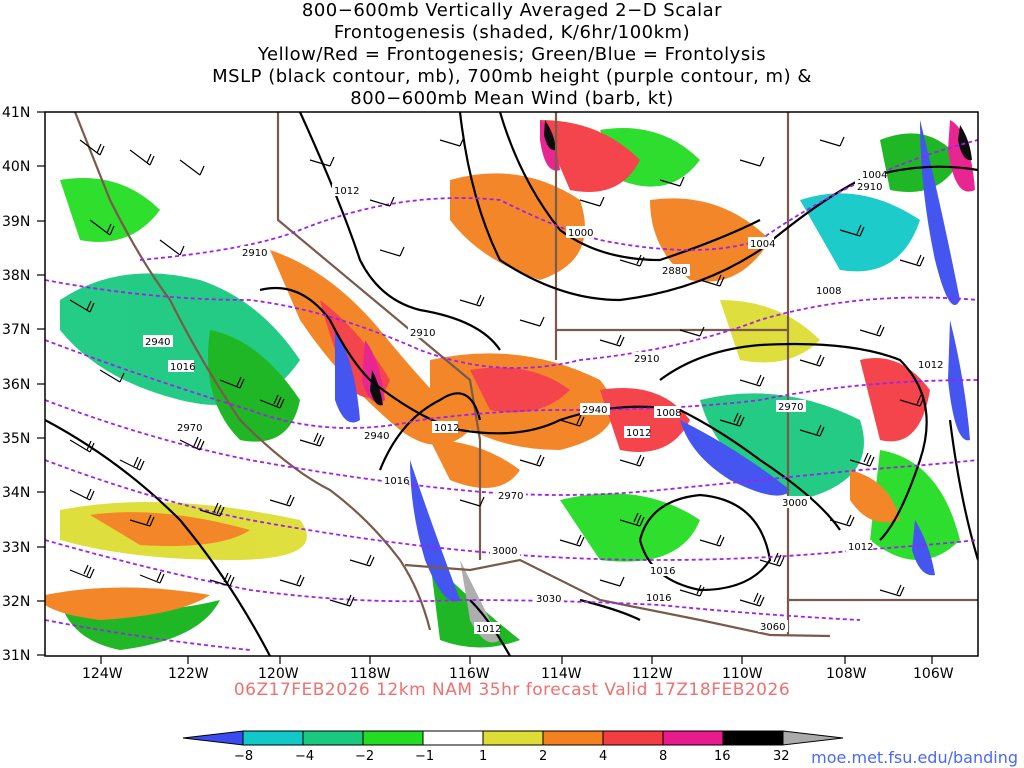 The height and width of the screenshot is (768, 1024). What do you see at coordinates (16, 385) in the screenshot?
I see `lat-label: 36N` at bounding box center [16, 385].